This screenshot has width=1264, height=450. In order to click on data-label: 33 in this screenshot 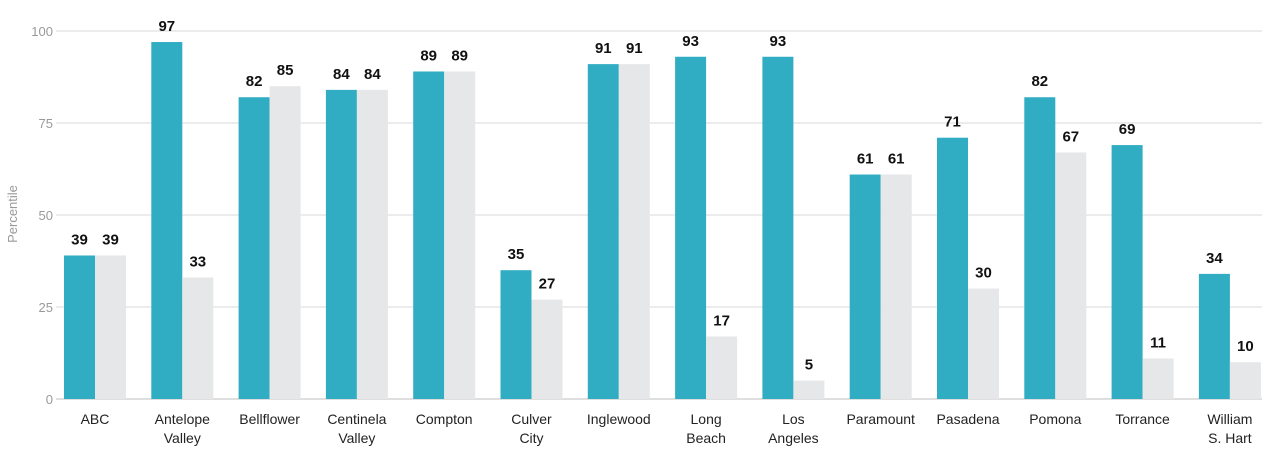, I will do `click(197, 262)`.